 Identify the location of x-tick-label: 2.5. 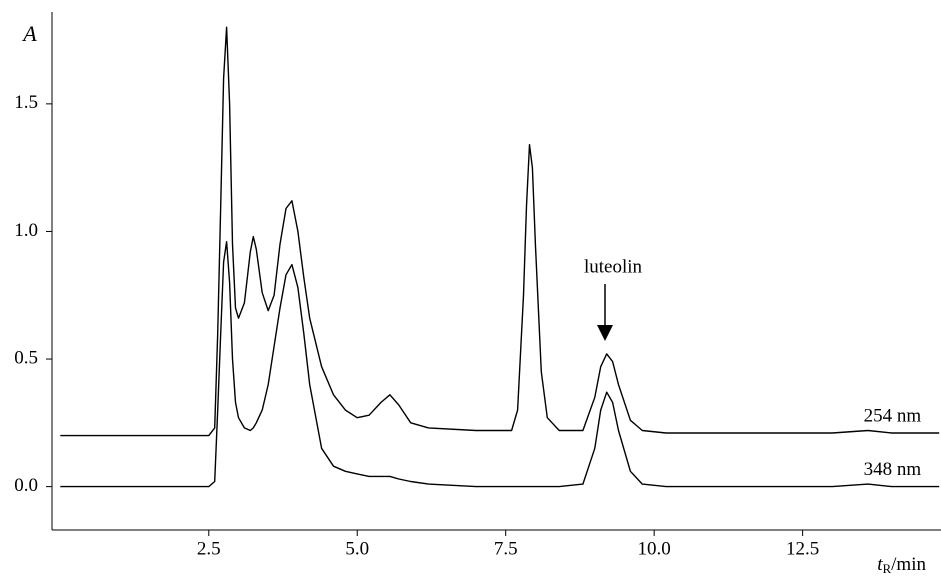
(209, 548).